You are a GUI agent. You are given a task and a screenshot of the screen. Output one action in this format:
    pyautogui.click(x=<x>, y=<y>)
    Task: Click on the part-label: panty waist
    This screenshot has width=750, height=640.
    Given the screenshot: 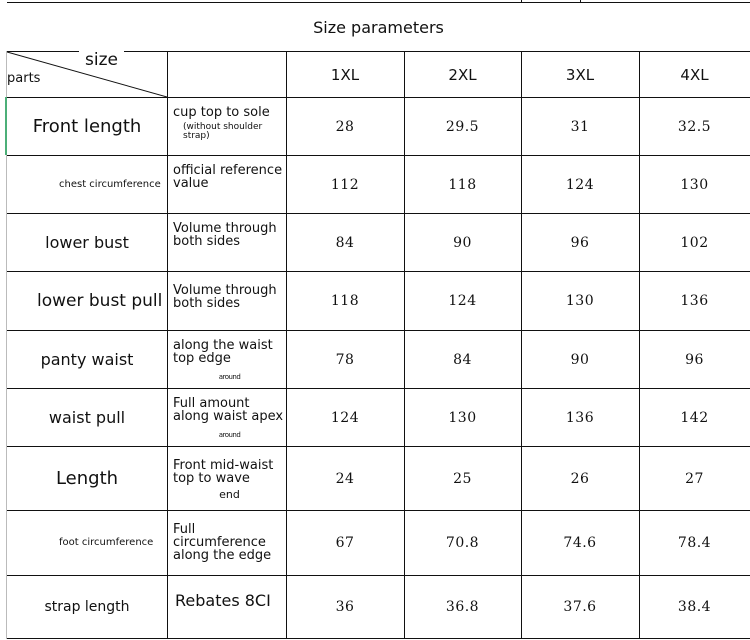 What is the action you would take?
    pyautogui.click(x=87, y=359)
    